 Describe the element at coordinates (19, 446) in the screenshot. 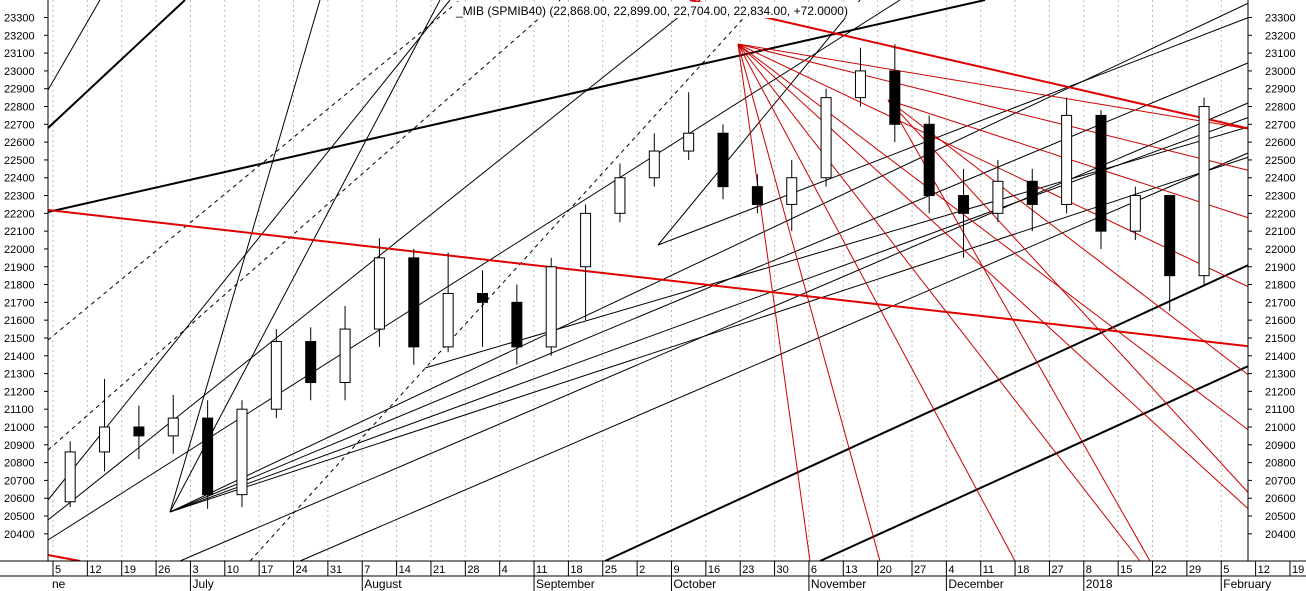

I see `y-tick-label-left: 20900` at that location.